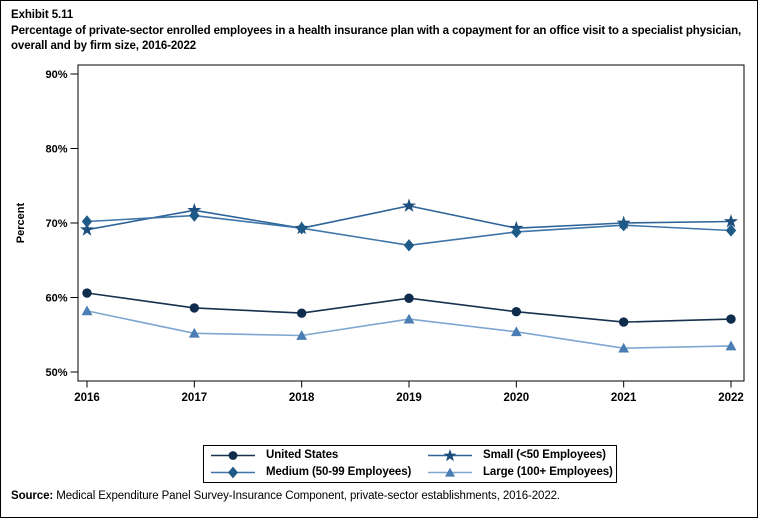 The height and width of the screenshot is (518, 758). I want to click on star-legend-marker, so click(450, 454).